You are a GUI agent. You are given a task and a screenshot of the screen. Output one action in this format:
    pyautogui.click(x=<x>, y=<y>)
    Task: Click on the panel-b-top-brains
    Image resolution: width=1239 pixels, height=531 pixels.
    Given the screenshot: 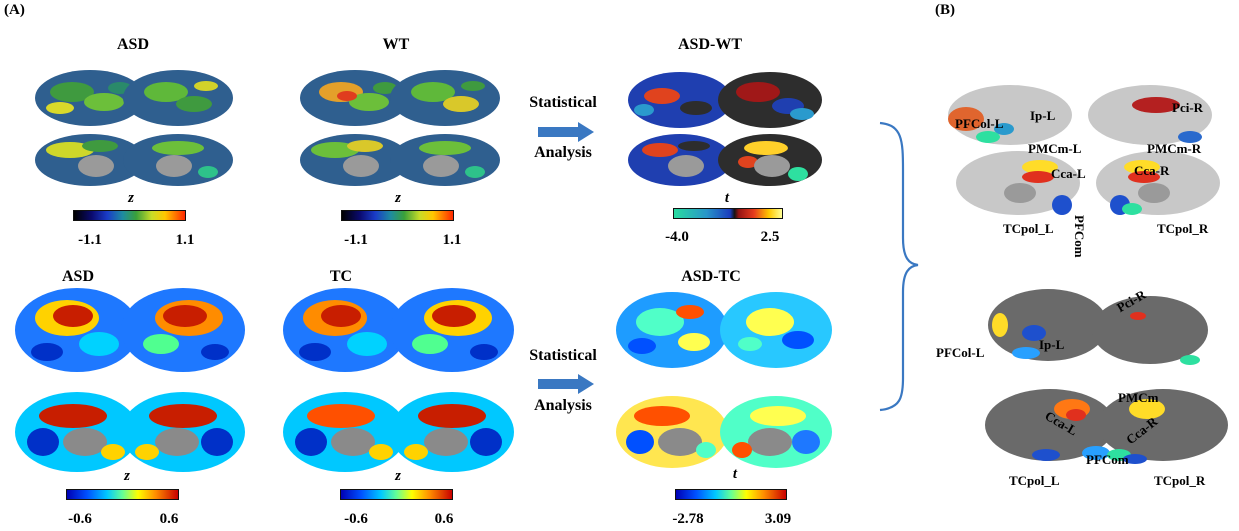 What is the action you would take?
    pyautogui.click(x=1084, y=150)
    